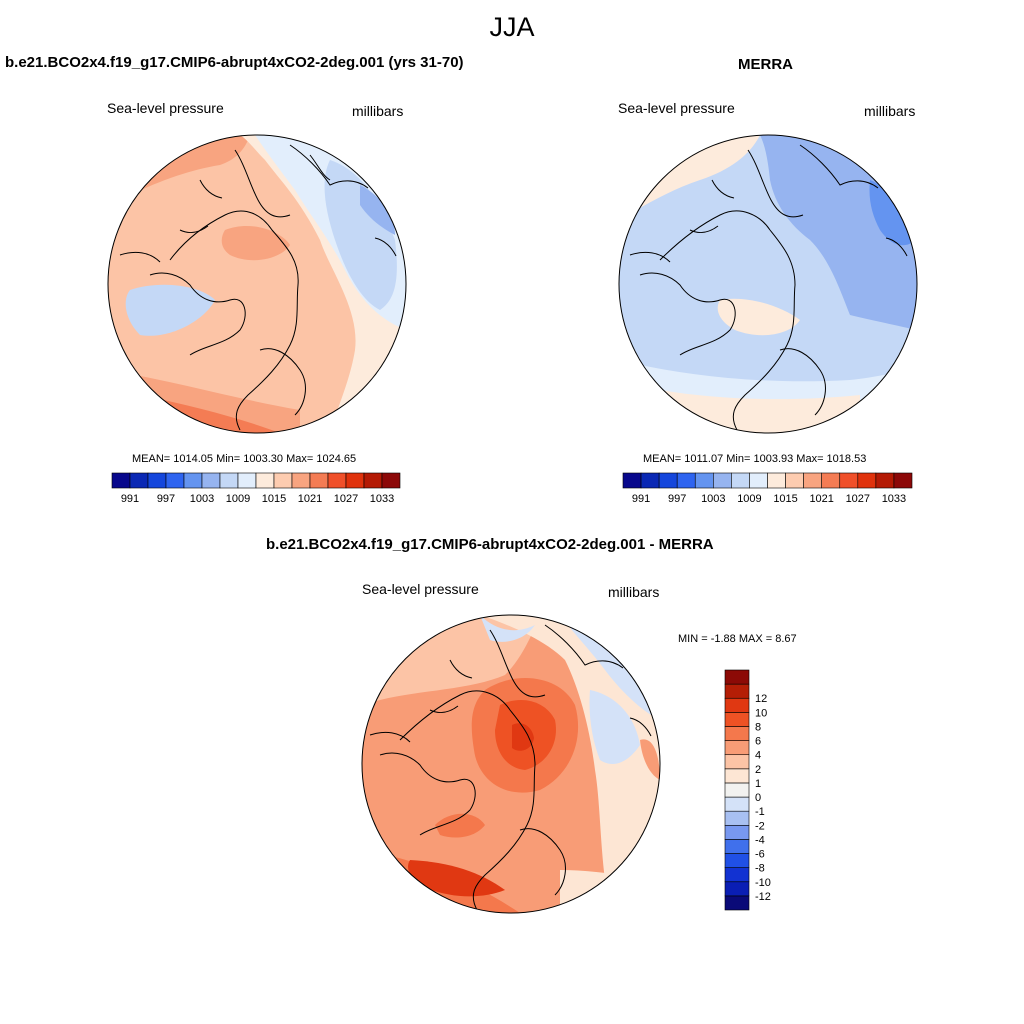  Describe the element at coordinates (765, 64) in the screenshot. I see `panel2-title: MERRA` at that location.